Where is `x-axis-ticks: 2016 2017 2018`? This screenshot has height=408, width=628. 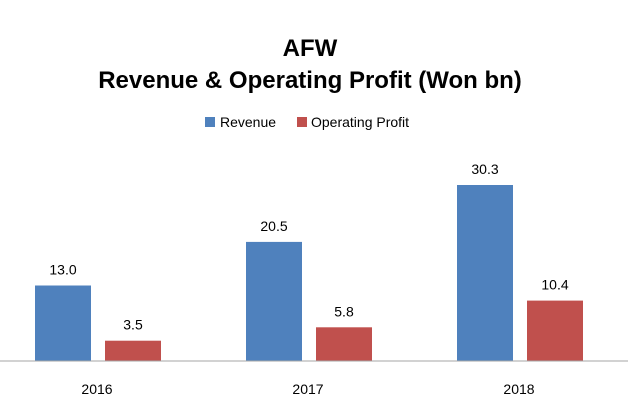 x-axis-ticks: 2016 2017 2018 is located at coordinates (307, 389).